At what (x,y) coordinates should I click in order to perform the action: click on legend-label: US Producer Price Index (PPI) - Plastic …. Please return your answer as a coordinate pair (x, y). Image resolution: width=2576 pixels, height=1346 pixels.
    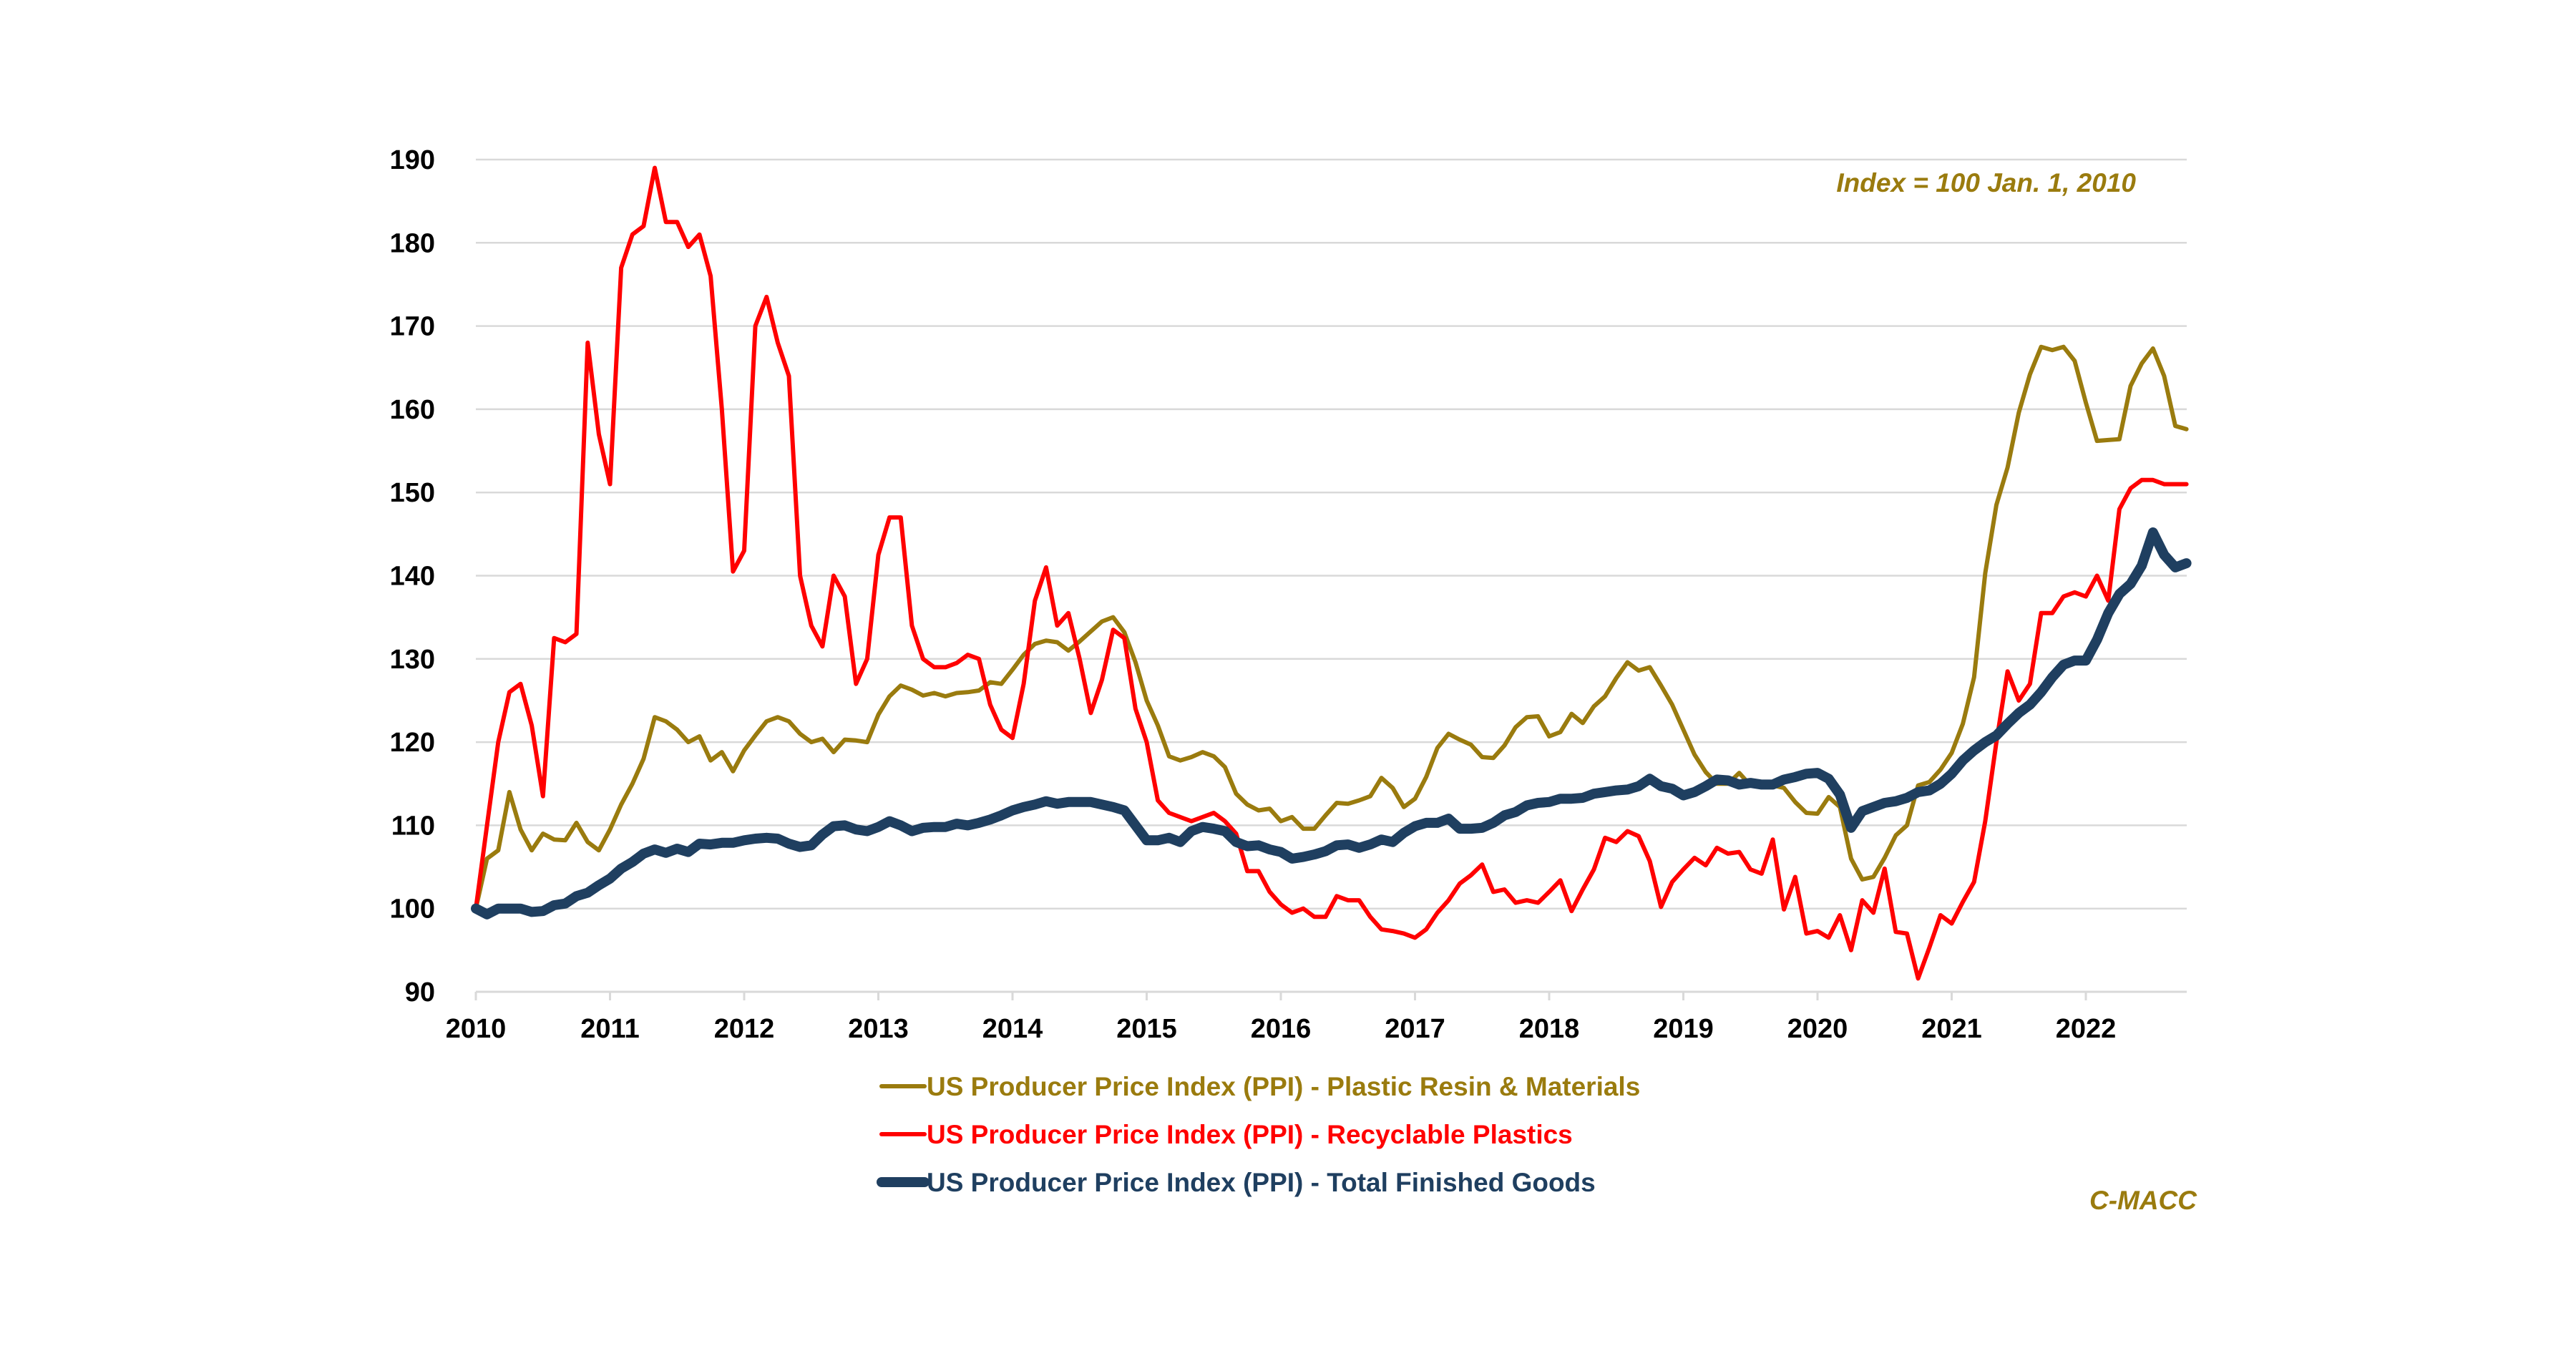
    Looking at the image, I should click on (1283, 1086).